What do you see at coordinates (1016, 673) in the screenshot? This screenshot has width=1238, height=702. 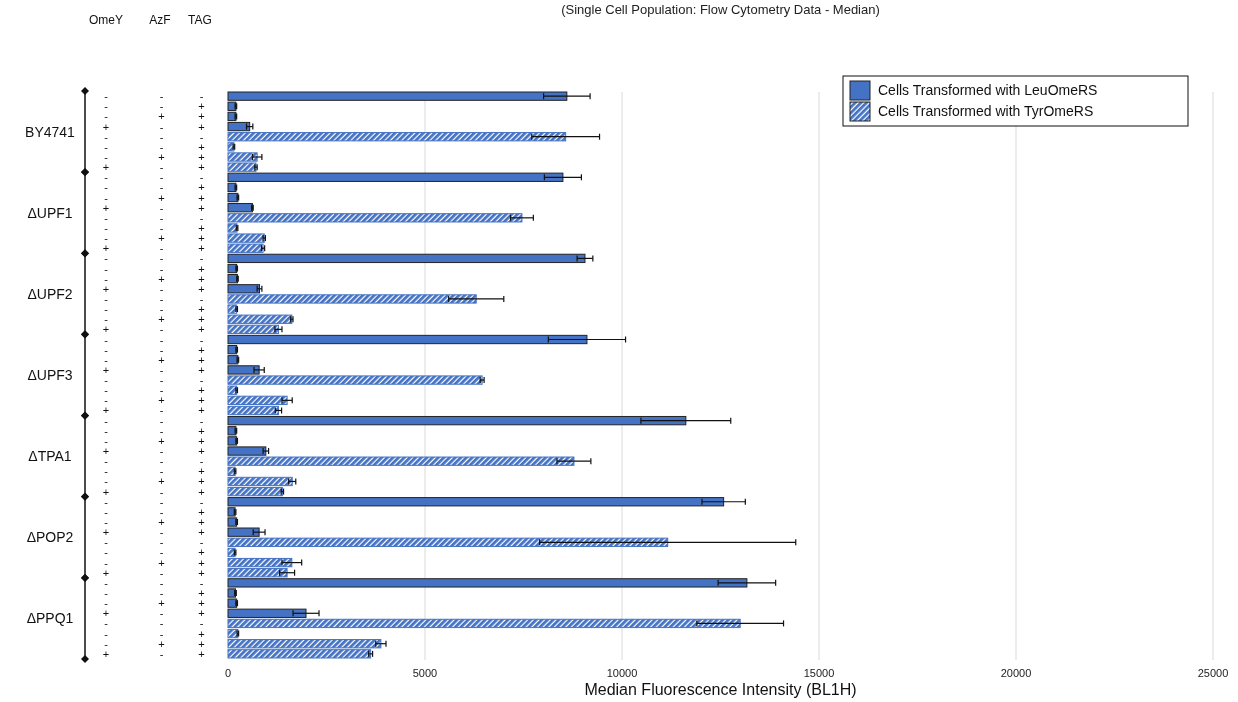 I see `x-tick-label: 20000` at bounding box center [1016, 673].